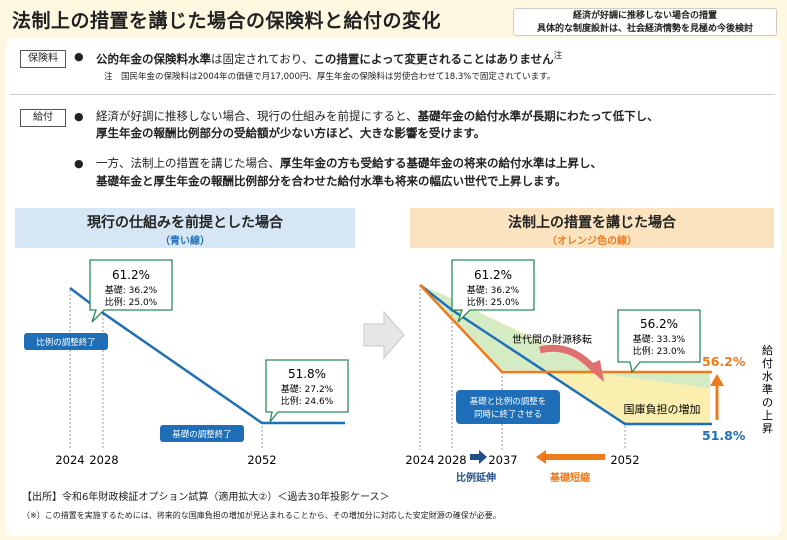 The height and width of the screenshot is (540, 787). I want to click on page-title: 法制上の措置を講じた場合の保険料と給付の変化, so click(227, 21).